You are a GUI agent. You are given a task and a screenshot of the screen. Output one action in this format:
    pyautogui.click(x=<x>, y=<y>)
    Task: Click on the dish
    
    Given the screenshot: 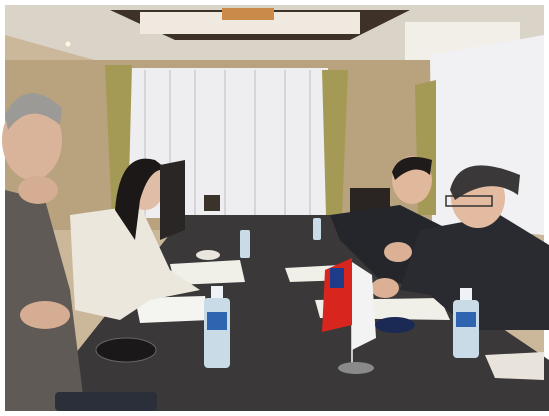 What is the action you would take?
    pyautogui.click(x=126, y=350)
    